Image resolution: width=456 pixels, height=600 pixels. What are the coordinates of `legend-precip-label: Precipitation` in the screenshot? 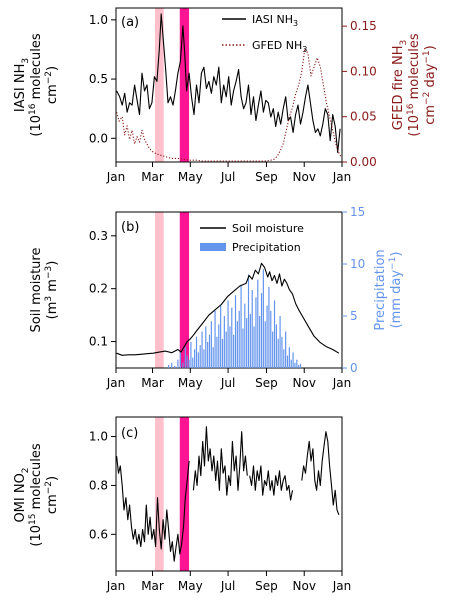 It's located at (266, 247).